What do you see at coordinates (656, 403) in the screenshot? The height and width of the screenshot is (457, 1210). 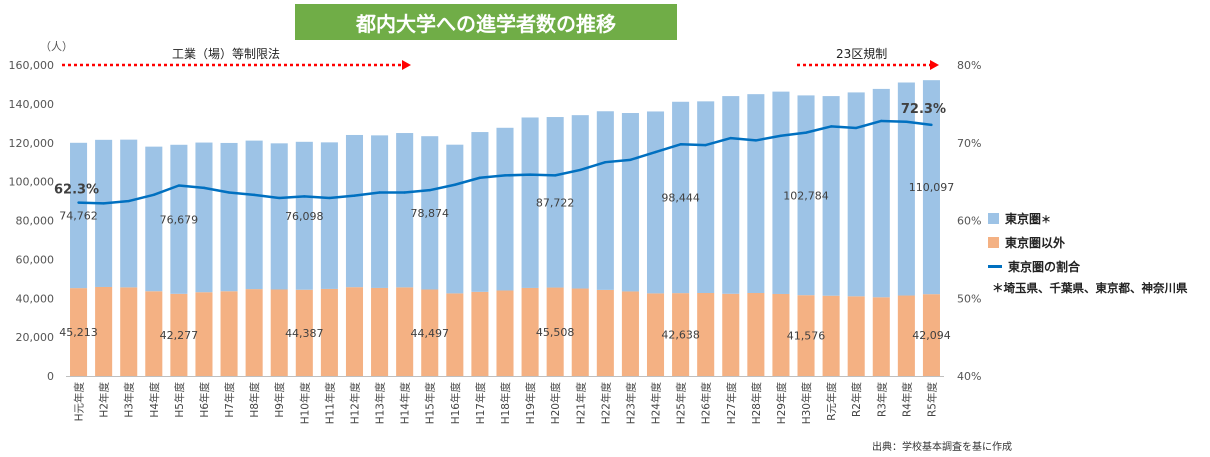 I see `x-tick-label: H24年度` at bounding box center [656, 403].